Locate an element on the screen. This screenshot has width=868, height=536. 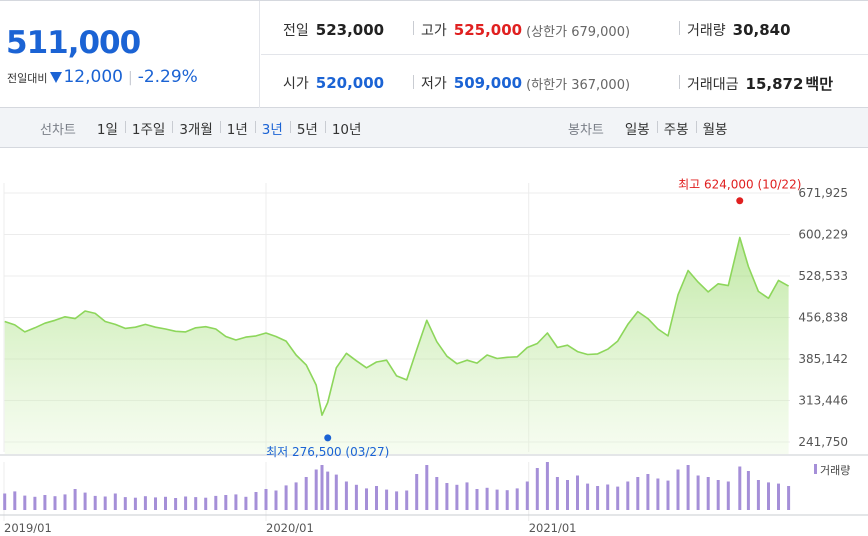
change-rate: -2.29% is located at coordinates (167, 77).